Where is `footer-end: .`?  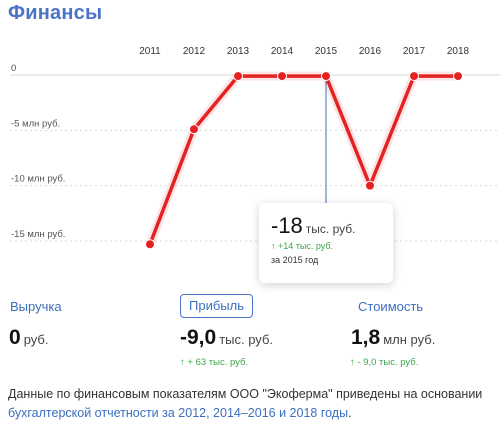
footer-end: . is located at coordinates (350, 413).